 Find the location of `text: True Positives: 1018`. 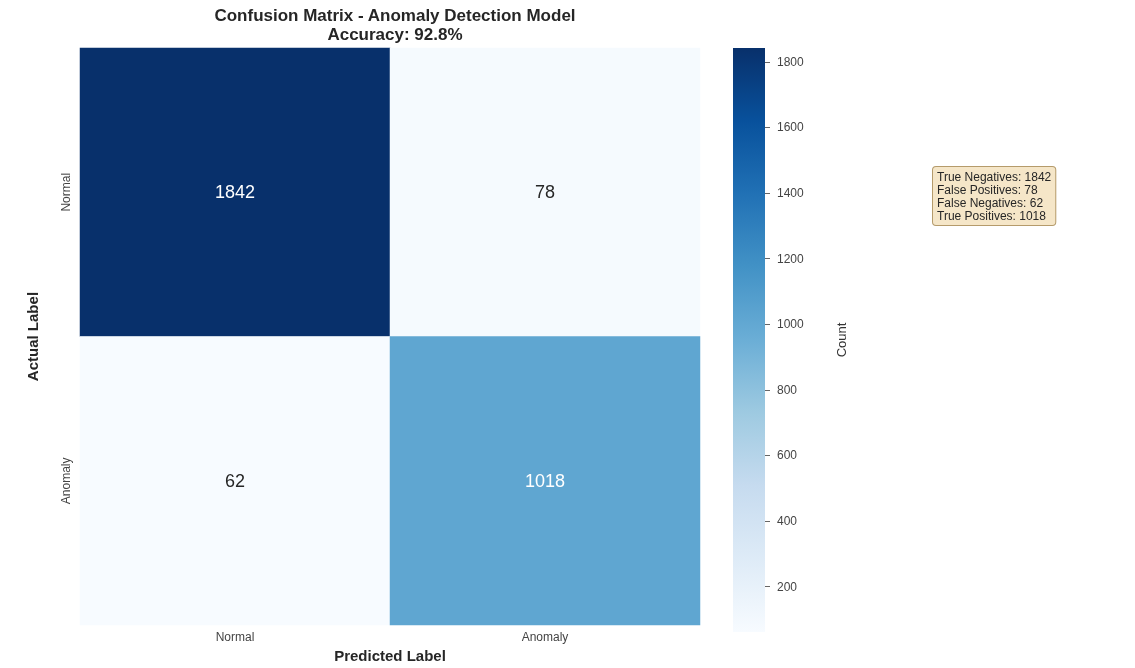

text: True Positives: 1018 is located at coordinates (992, 215).